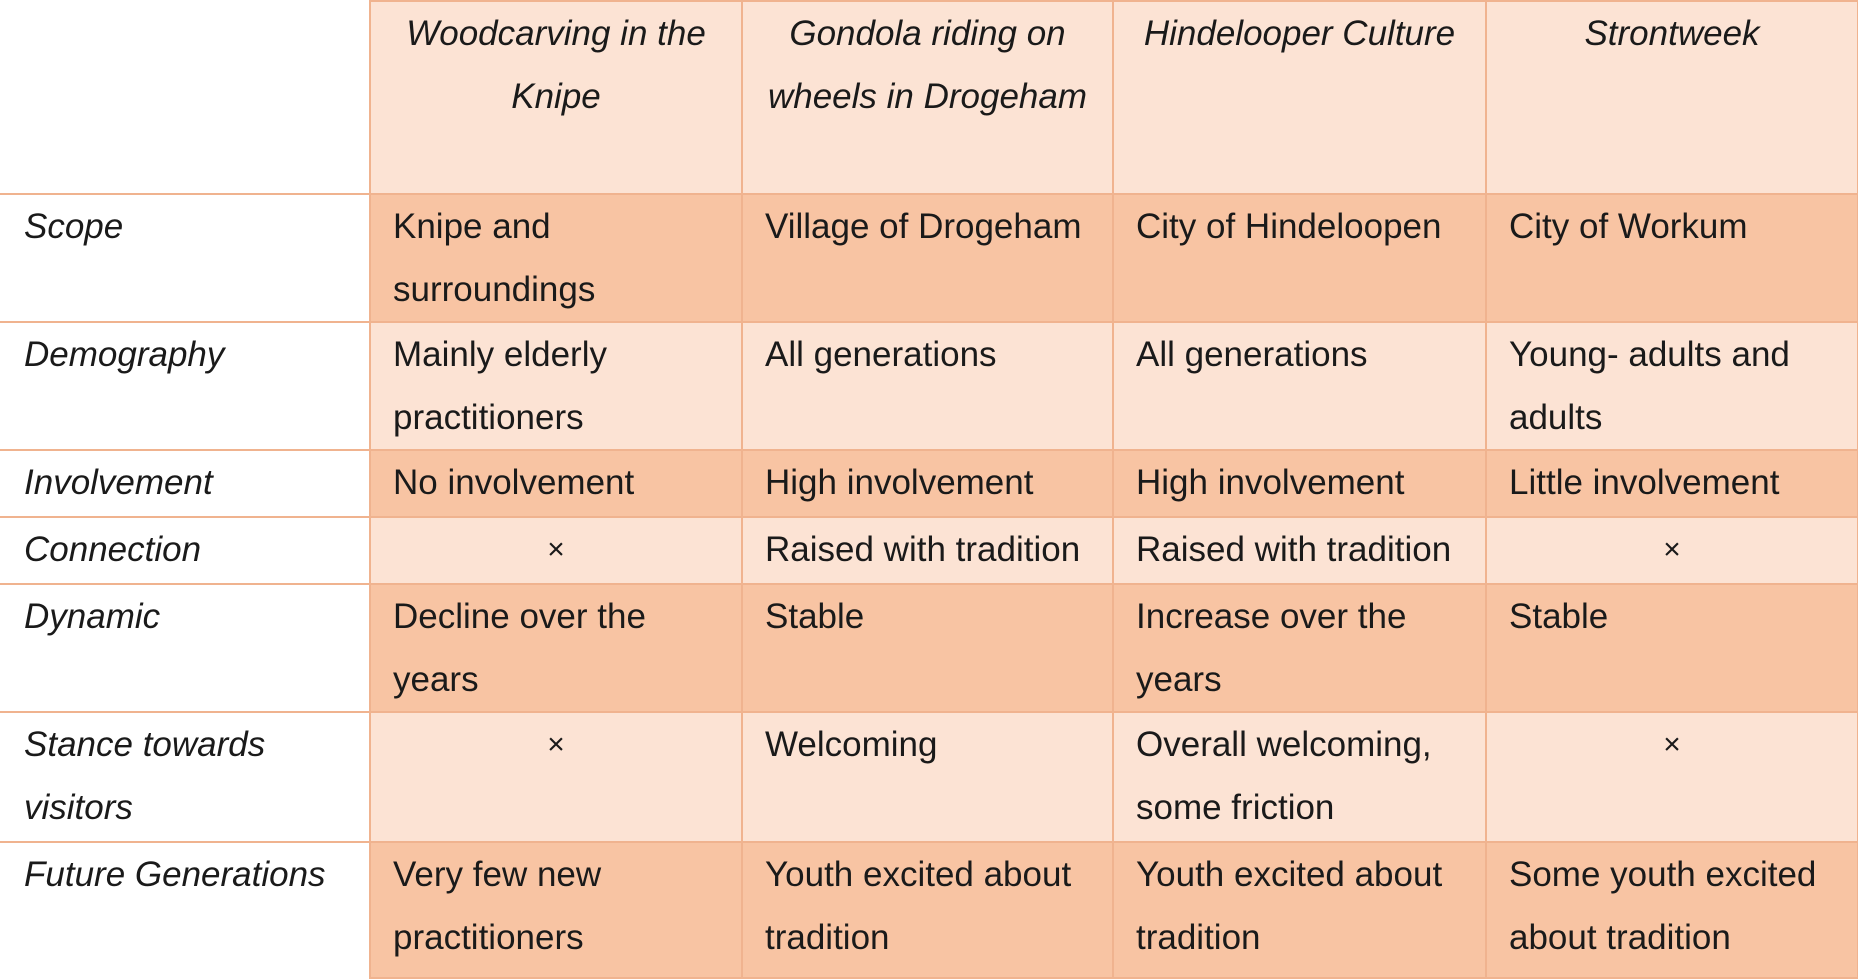 The width and height of the screenshot is (1858, 979). What do you see at coordinates (185, 483) in the screenshot?
I see `row-label: Involvement` at bounding box center [185, 483].